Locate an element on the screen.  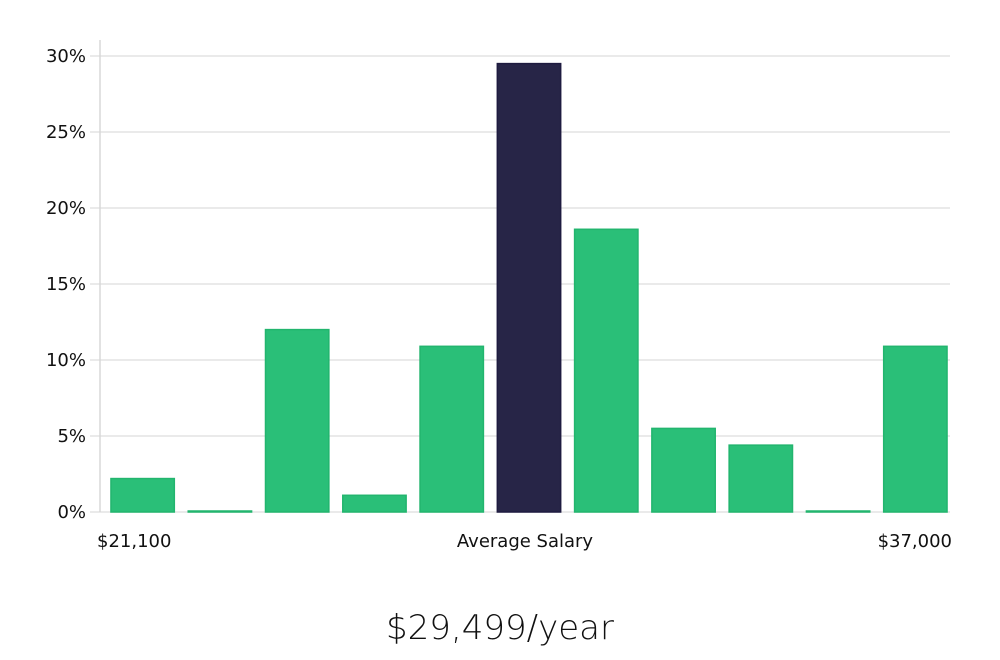
y-tick-label: 30% is located at coordinates (66, 56).